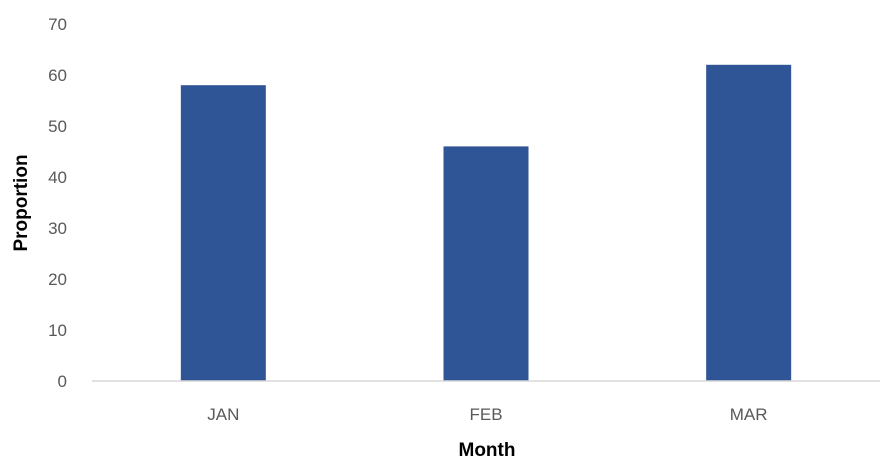 The width and height of the screenshot is (889, 458). What do you see at coordinates (223, 414) in the screenshot?
I see `x-tick-label: JAN` at bounding box center [223, 414].